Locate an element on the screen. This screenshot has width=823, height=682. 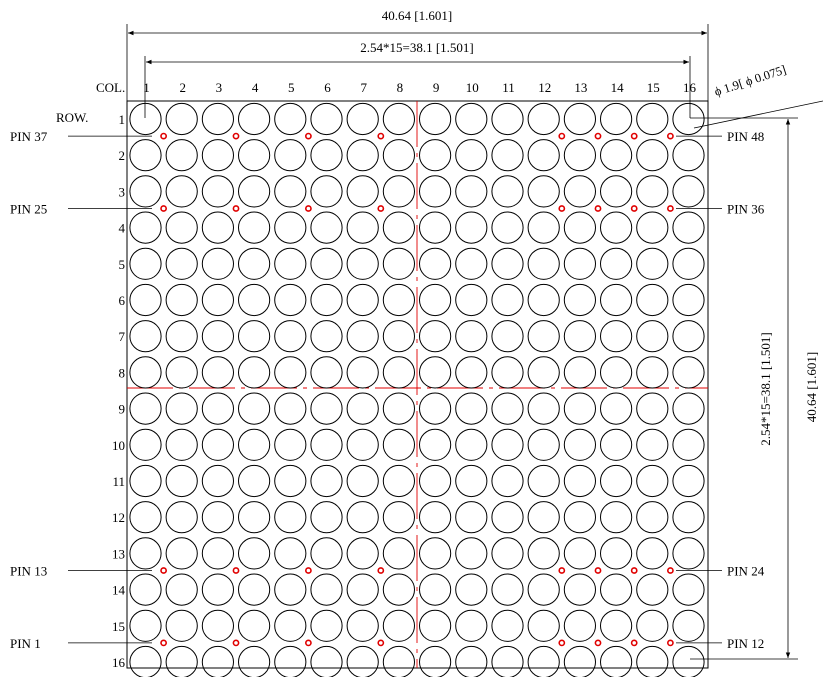
column-number: 7 is located at coordinates (363, 87).